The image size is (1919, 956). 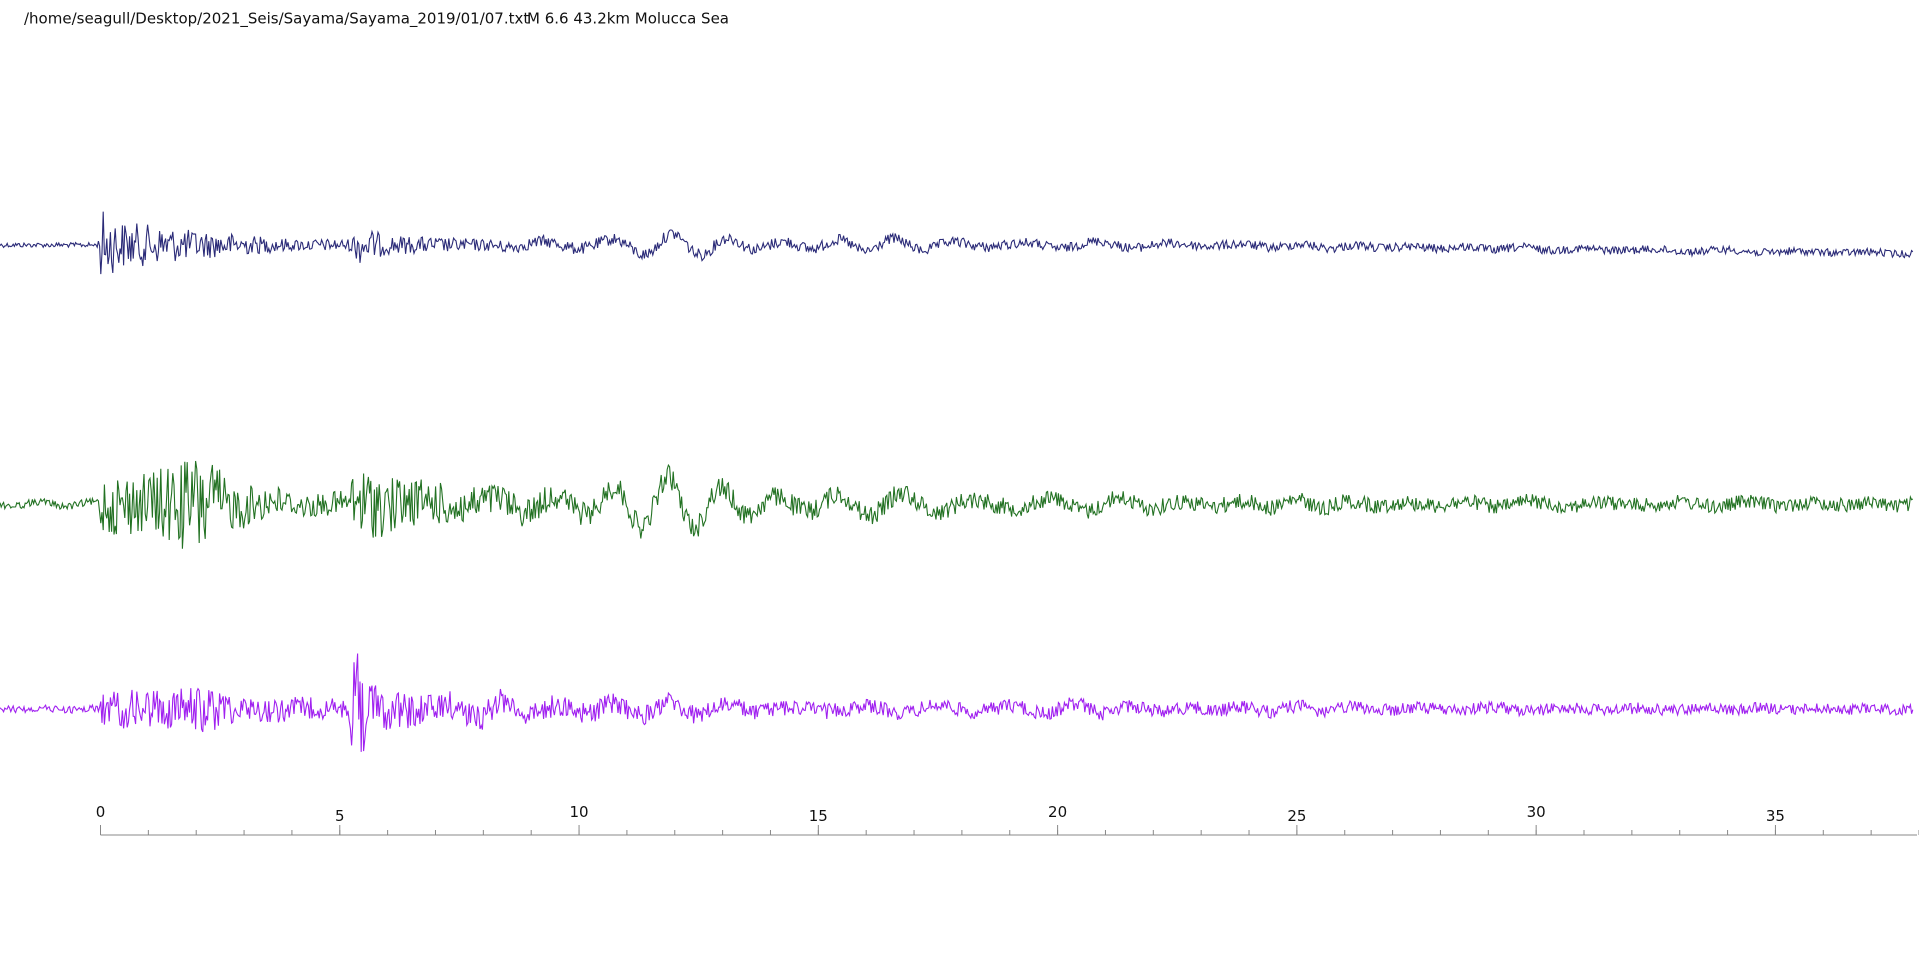 What do you see at coordinates (628, 19) in the screenshot?
I see `event-info: M 6.6 43.2km Molucca Sea` at bounding box center [628, 19].